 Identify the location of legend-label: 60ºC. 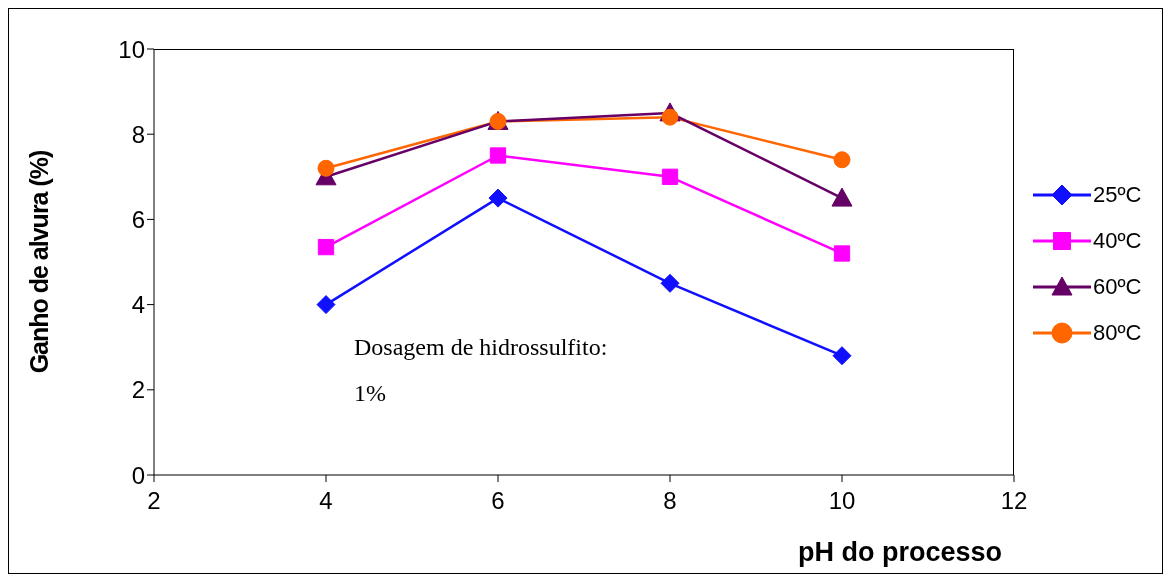
(1117, 287).